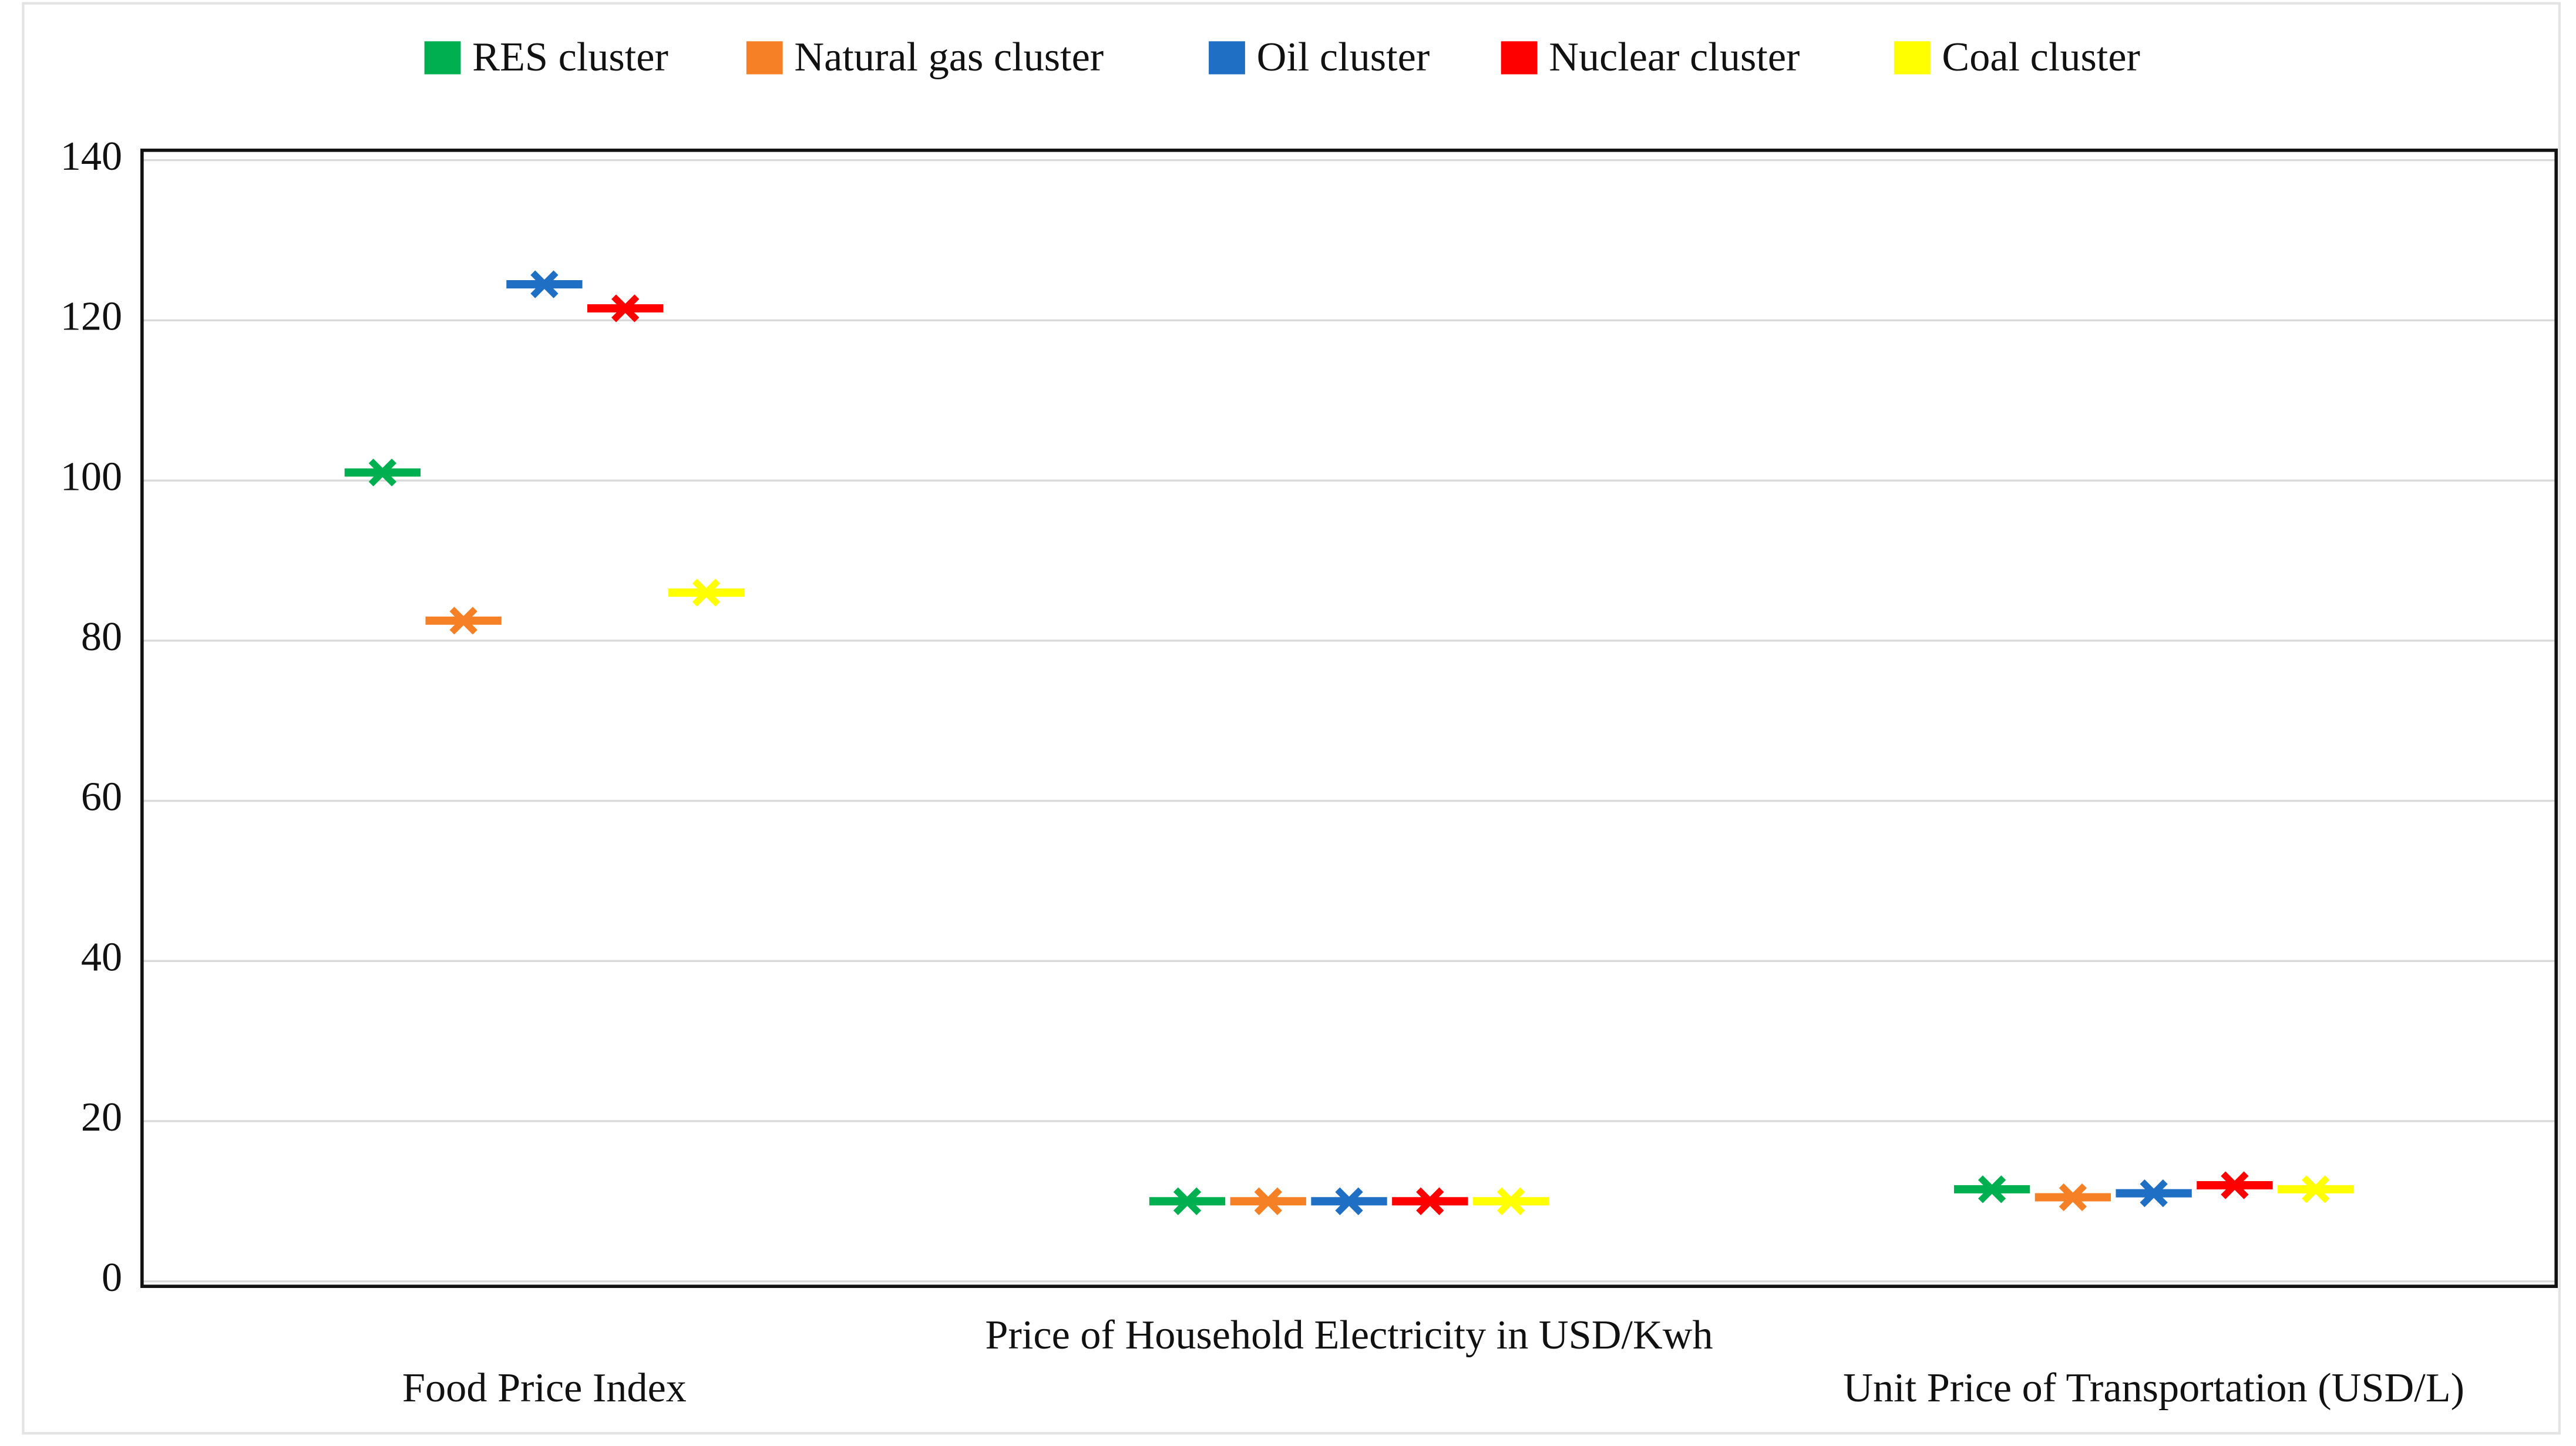 The height and width of the screenshot is (1446, 2576). I want to click on x-tick-label: Unit Price of Transportation (USD/L), so click(2153, 1388).